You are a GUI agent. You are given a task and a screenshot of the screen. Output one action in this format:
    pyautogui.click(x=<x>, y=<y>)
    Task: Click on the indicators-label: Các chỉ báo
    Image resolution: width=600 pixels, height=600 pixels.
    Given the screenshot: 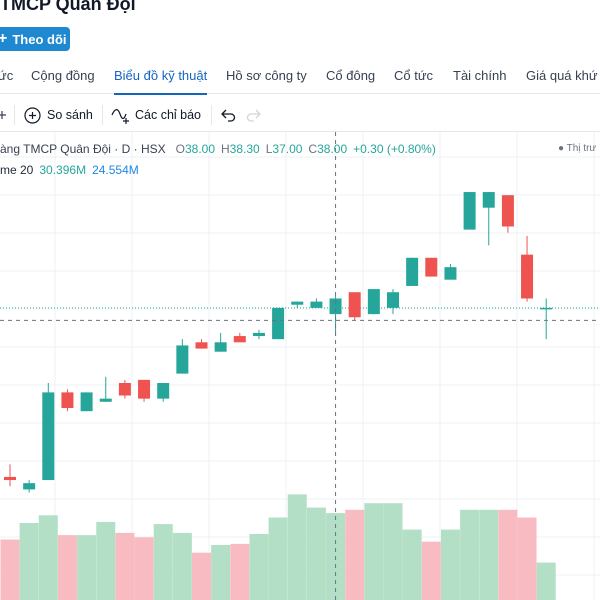 What is the action you would take?
    pyautogui.click(x=168, y=115)
    